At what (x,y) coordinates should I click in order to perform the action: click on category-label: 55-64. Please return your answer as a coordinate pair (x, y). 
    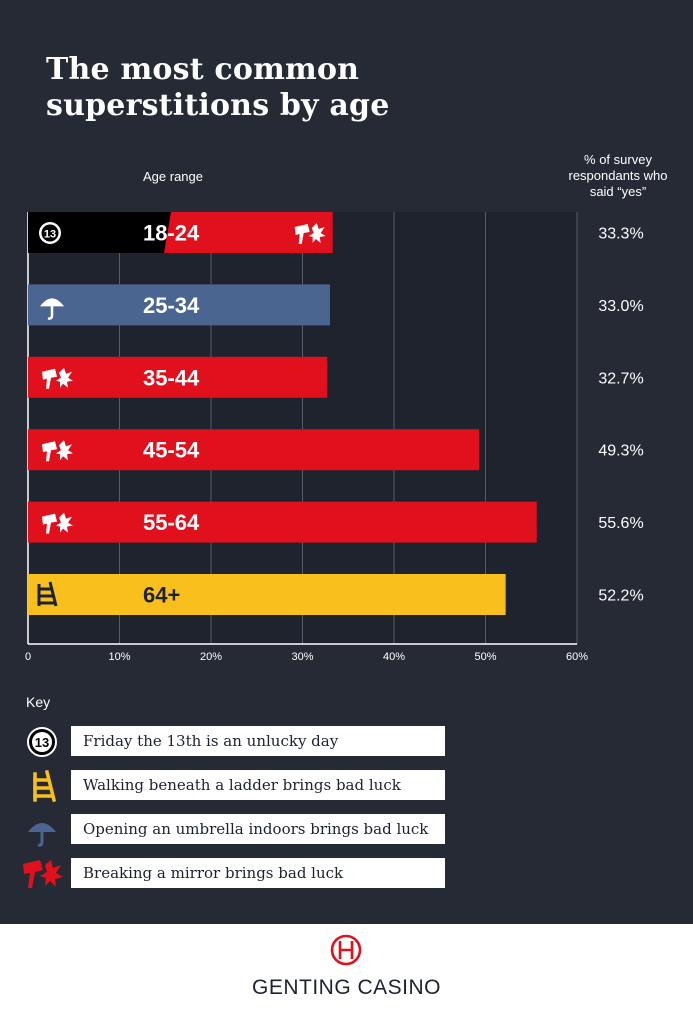
    Looking at the image, I should click on (171, 522).